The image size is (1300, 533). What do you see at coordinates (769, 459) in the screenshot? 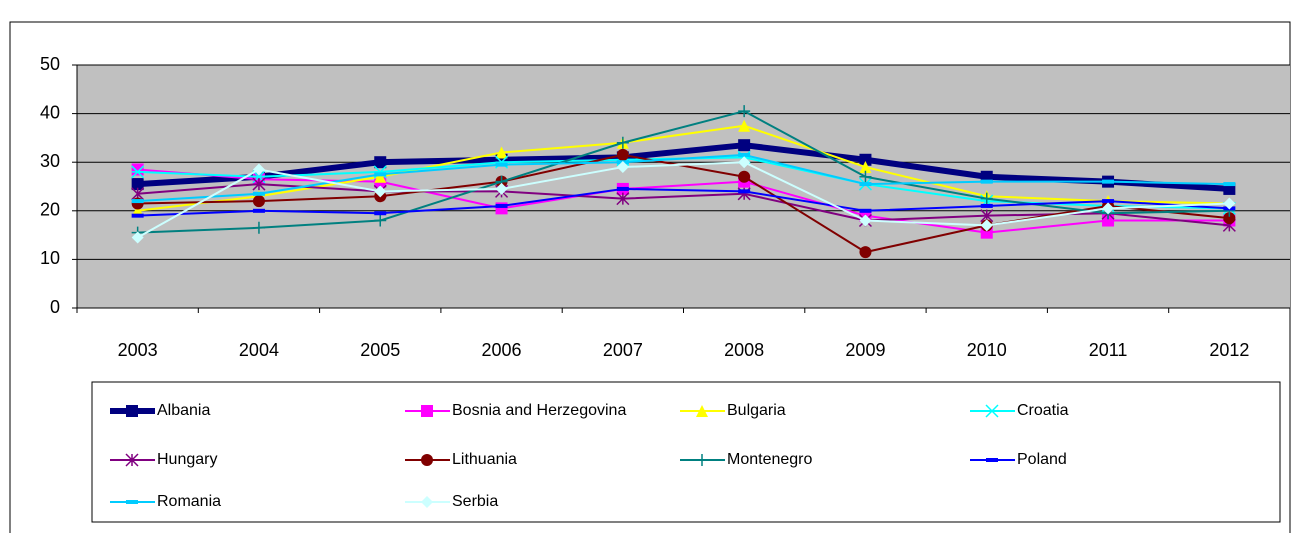
I see `legend-label: Montenegro` at bounding box center [769, 459].